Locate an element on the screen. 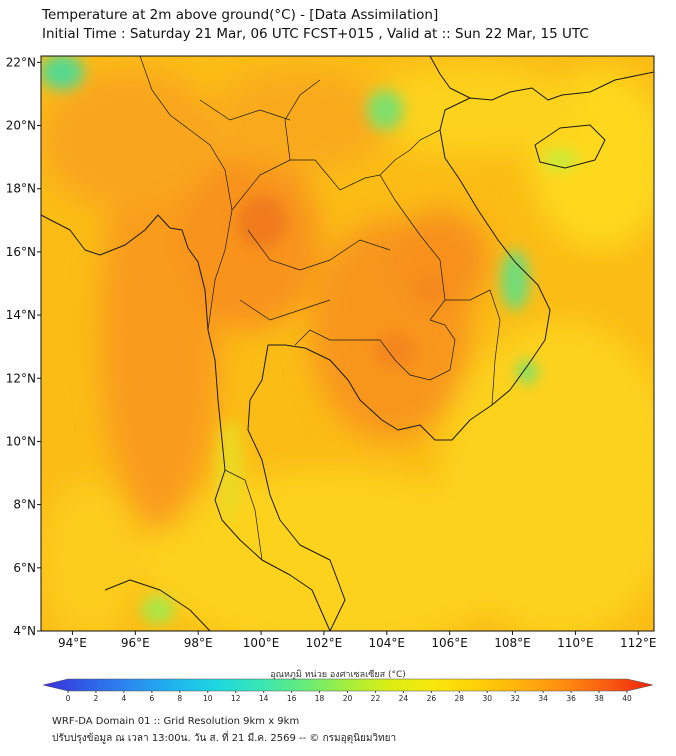 This screenshot has width=676, height=756. colorbar-tick-label: 32 is located at coordinates (515, 698).